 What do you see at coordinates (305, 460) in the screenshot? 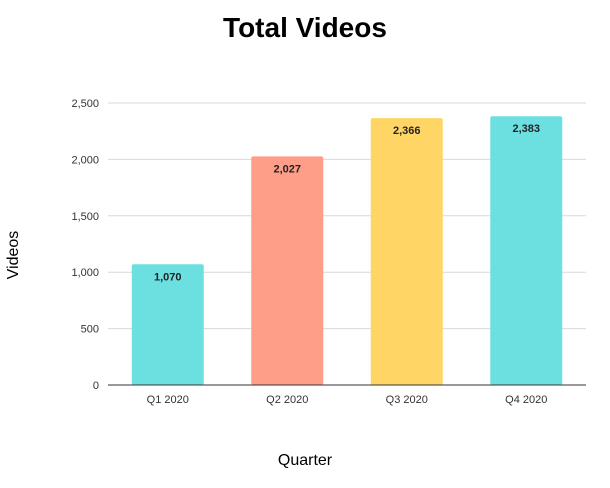
I see `x-axis-title: Quarter` at bounding box center [305, 460].